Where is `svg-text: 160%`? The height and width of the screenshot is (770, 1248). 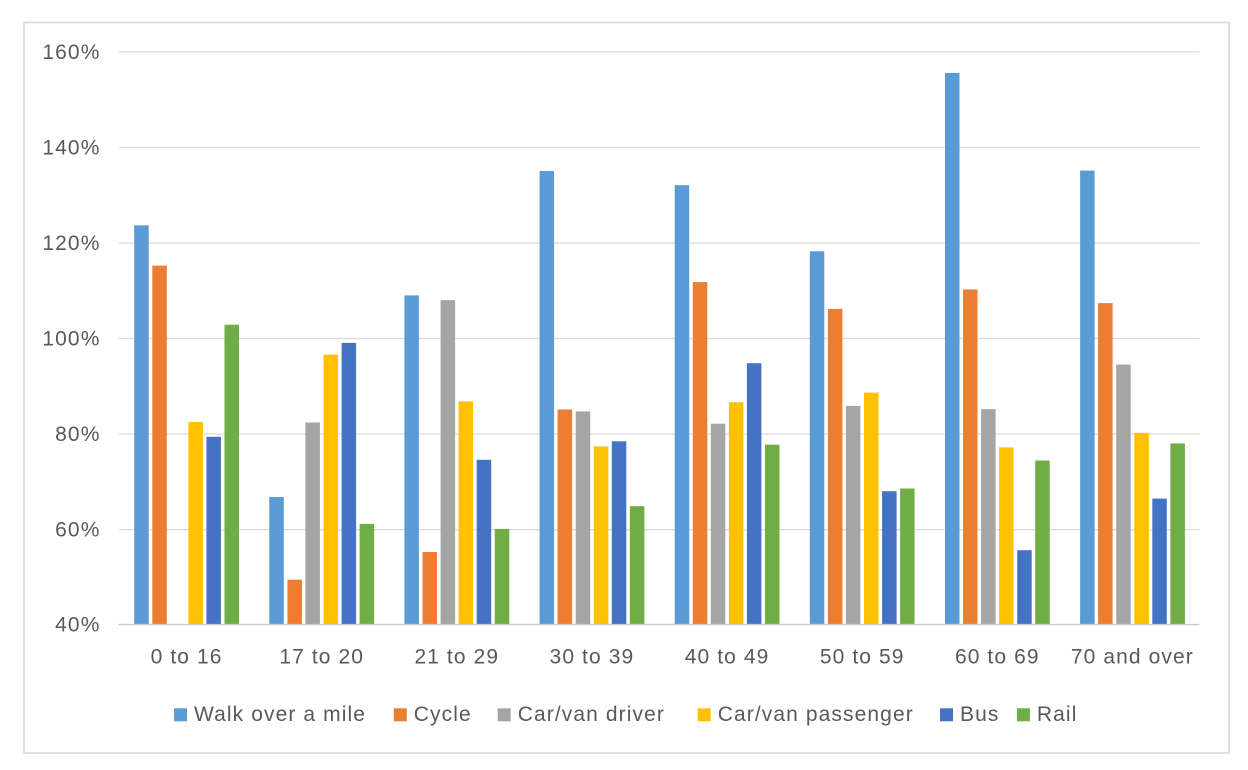 svg-text: 160% is located at coordinates (71, 52).